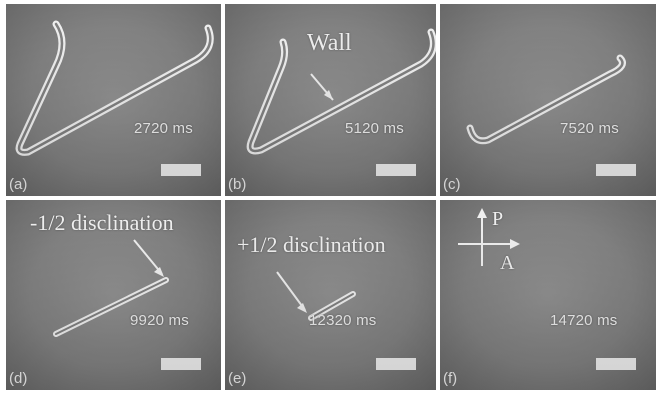 The width and height of the screenshot is (662, 394). What do you see at coordinates (159, 320) in the screenshot?
I see `timestamp: 9920 ms` at bounding box center [159, 320].